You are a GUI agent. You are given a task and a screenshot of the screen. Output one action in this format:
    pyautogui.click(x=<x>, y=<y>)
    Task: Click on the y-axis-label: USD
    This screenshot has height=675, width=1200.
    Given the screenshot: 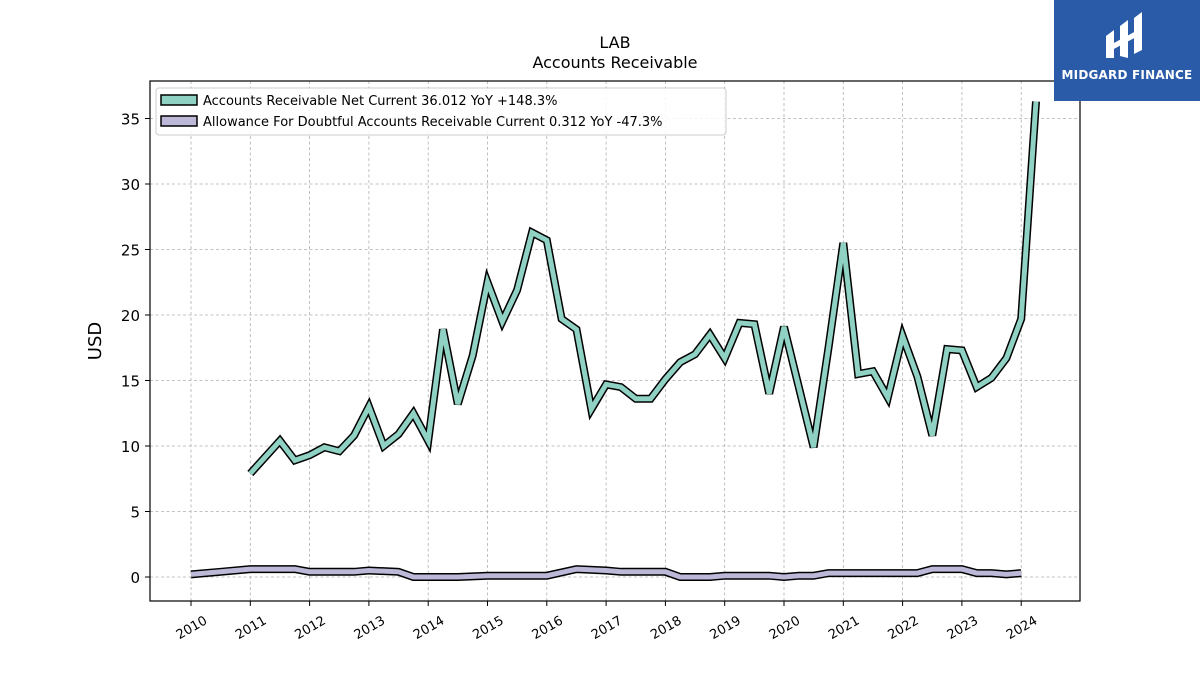 What is the action you would take?
    pyautogui.click(x=95, y=341)
    